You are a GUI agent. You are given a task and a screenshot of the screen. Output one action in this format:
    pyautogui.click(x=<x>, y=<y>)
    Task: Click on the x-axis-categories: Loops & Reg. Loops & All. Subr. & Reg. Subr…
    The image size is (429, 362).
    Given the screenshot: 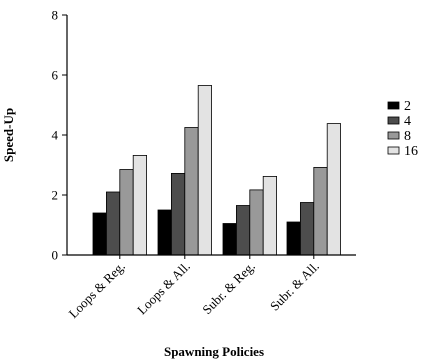 What is the action you would take?
    pyautogui.click(x=193, y=288)
    